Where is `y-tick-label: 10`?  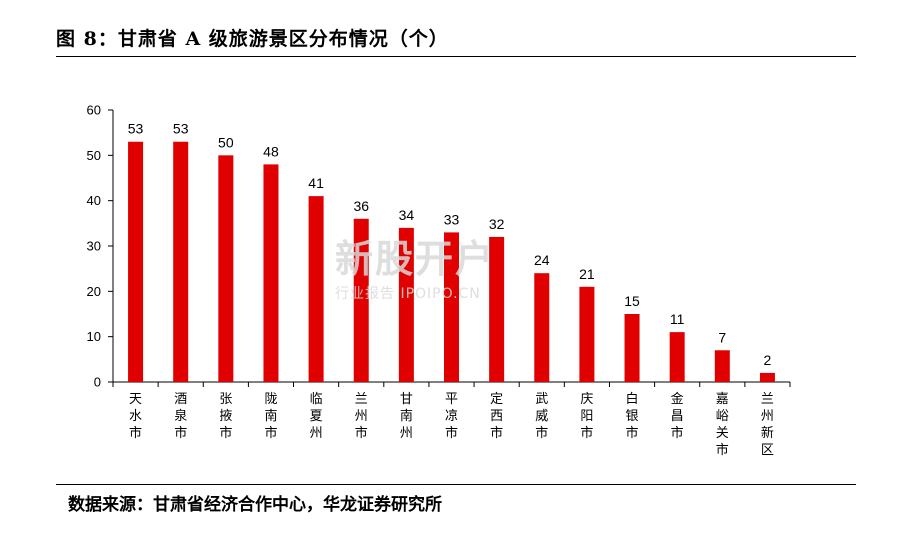
y-tick-label: 10 is located at coordinates (94, 336).